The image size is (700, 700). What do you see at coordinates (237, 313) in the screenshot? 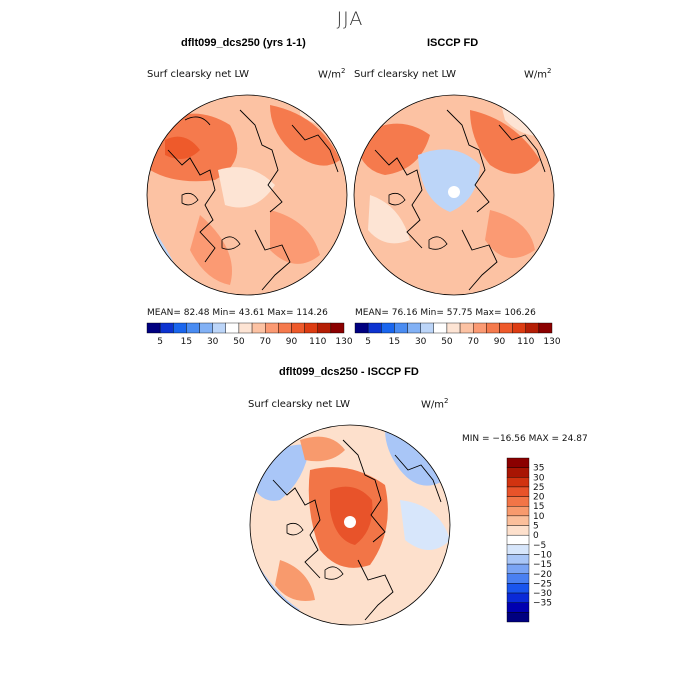
I see `panel1-stats: MEAN= 82.48 Min= 43.61 Max= 114.26` at bounding box center [237, 313].